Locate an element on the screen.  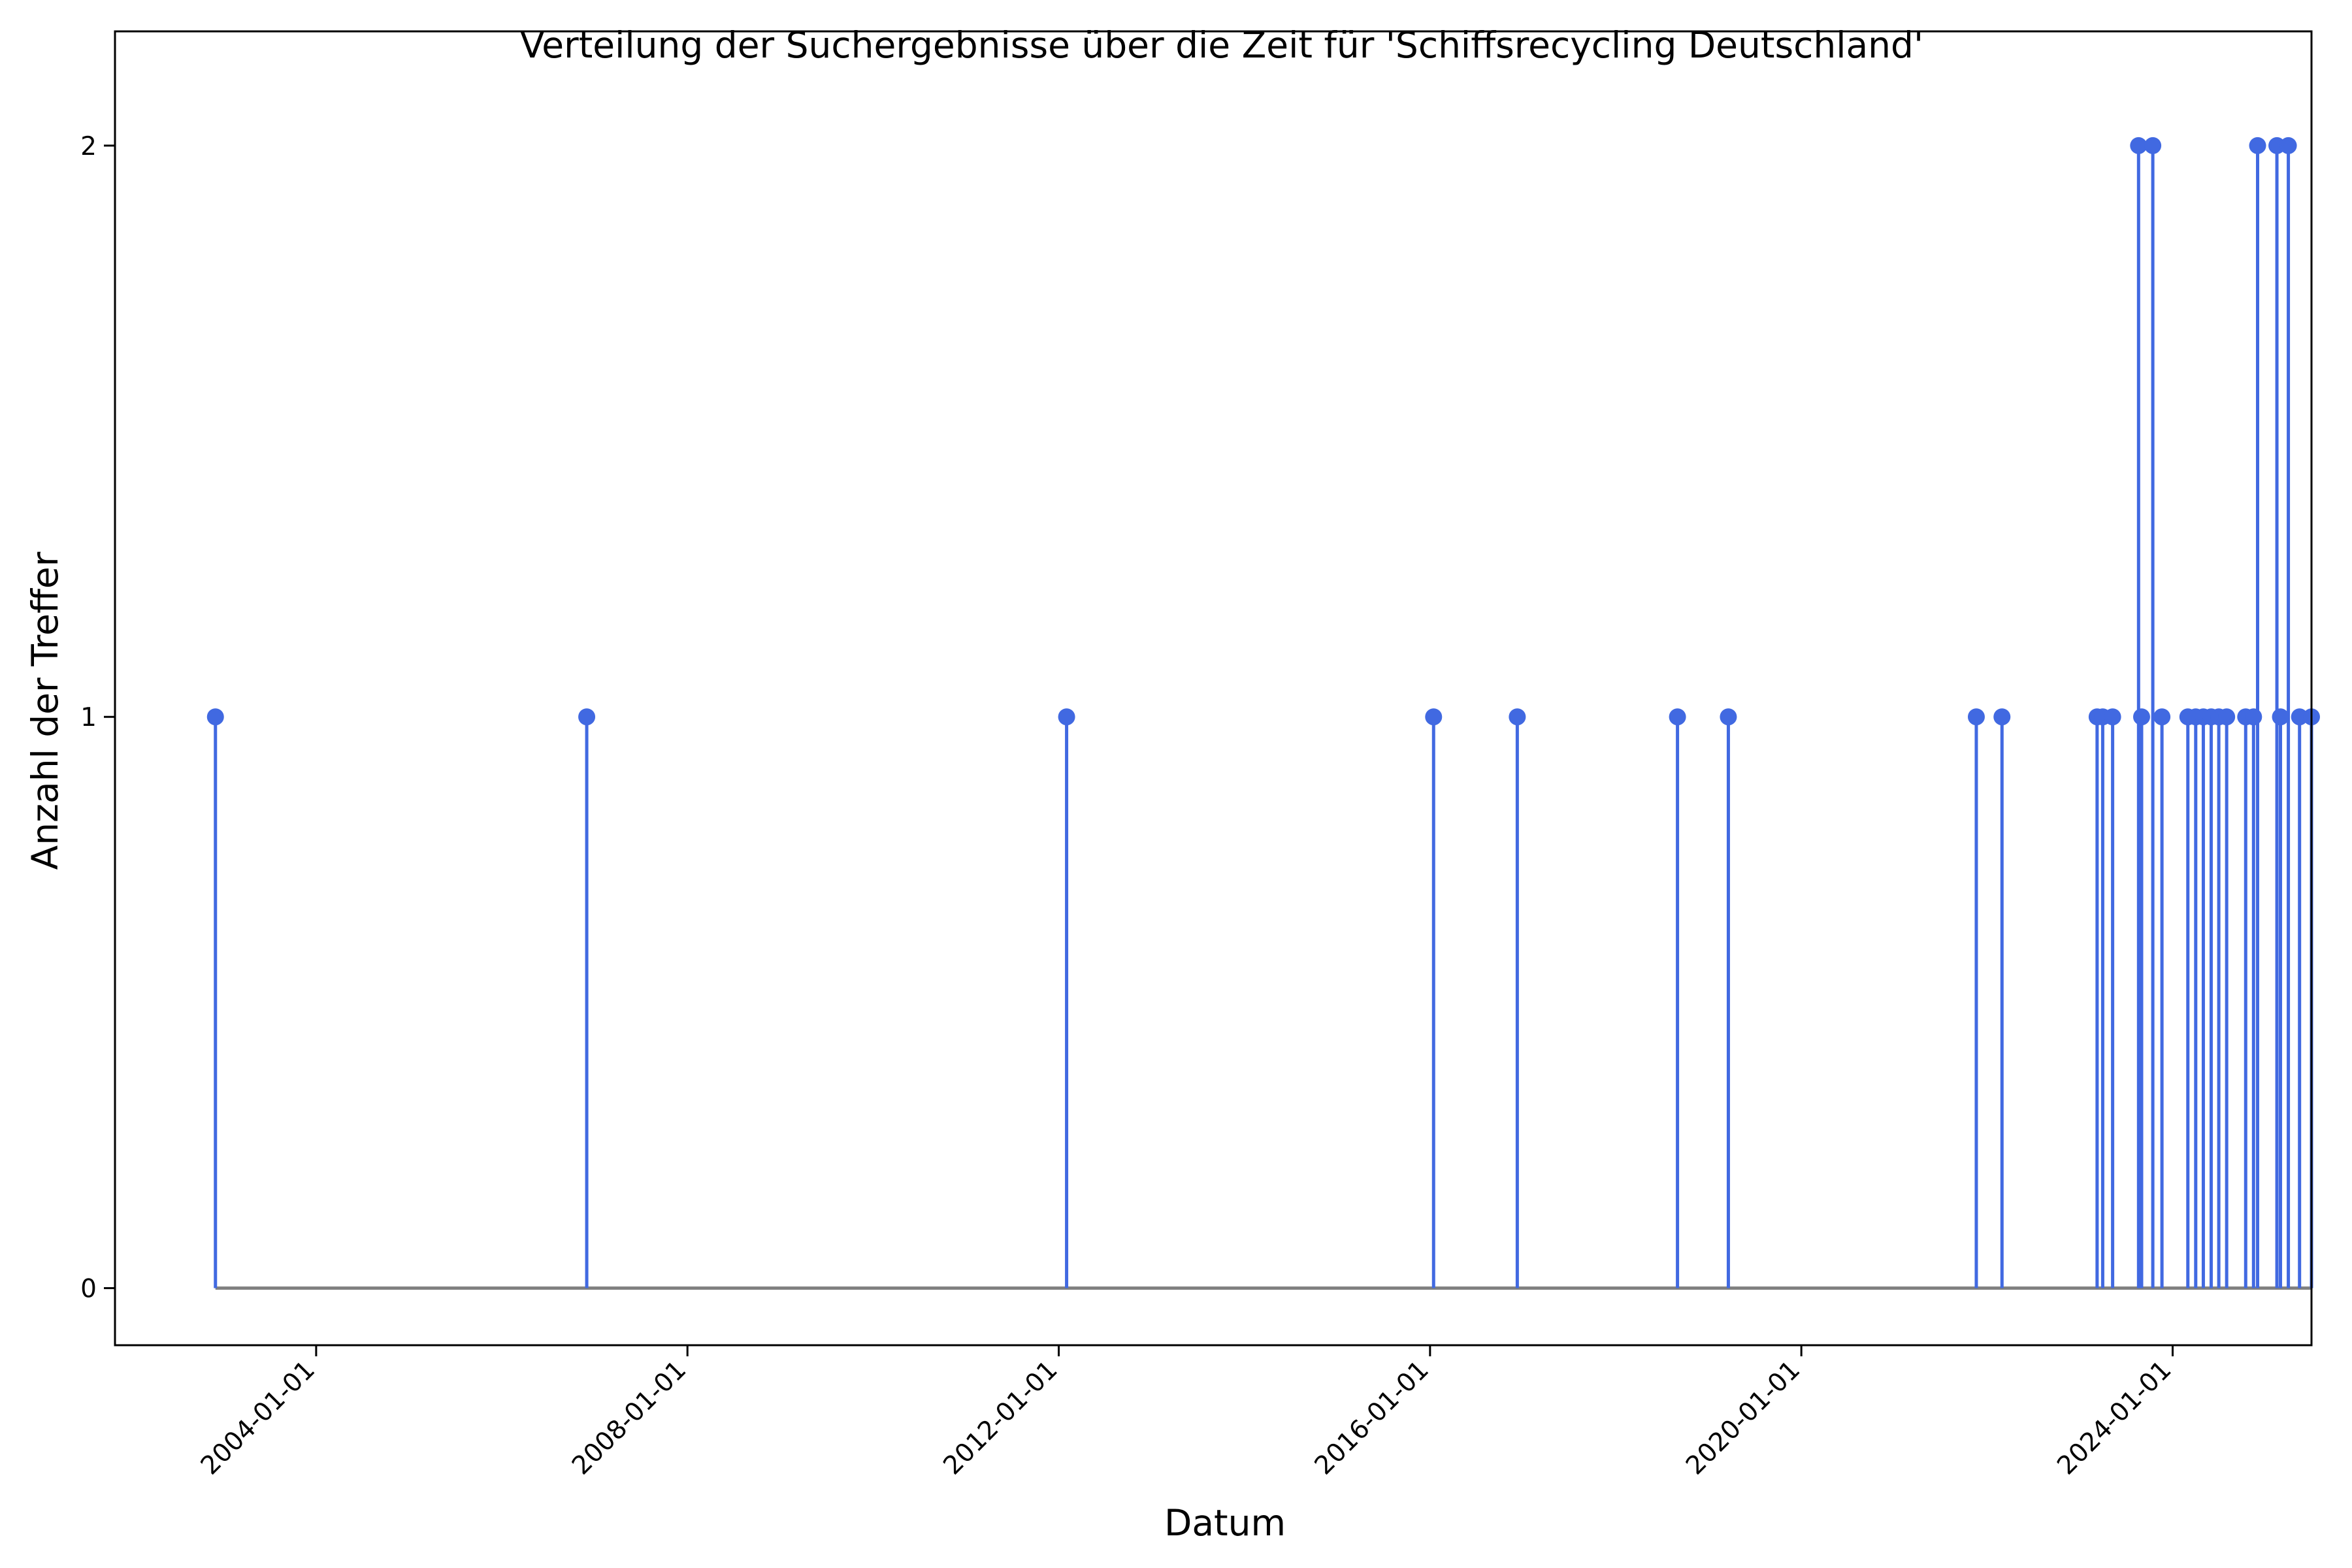
y-axis-ticks: 0 1 2 is located at coordinates (97, 718).